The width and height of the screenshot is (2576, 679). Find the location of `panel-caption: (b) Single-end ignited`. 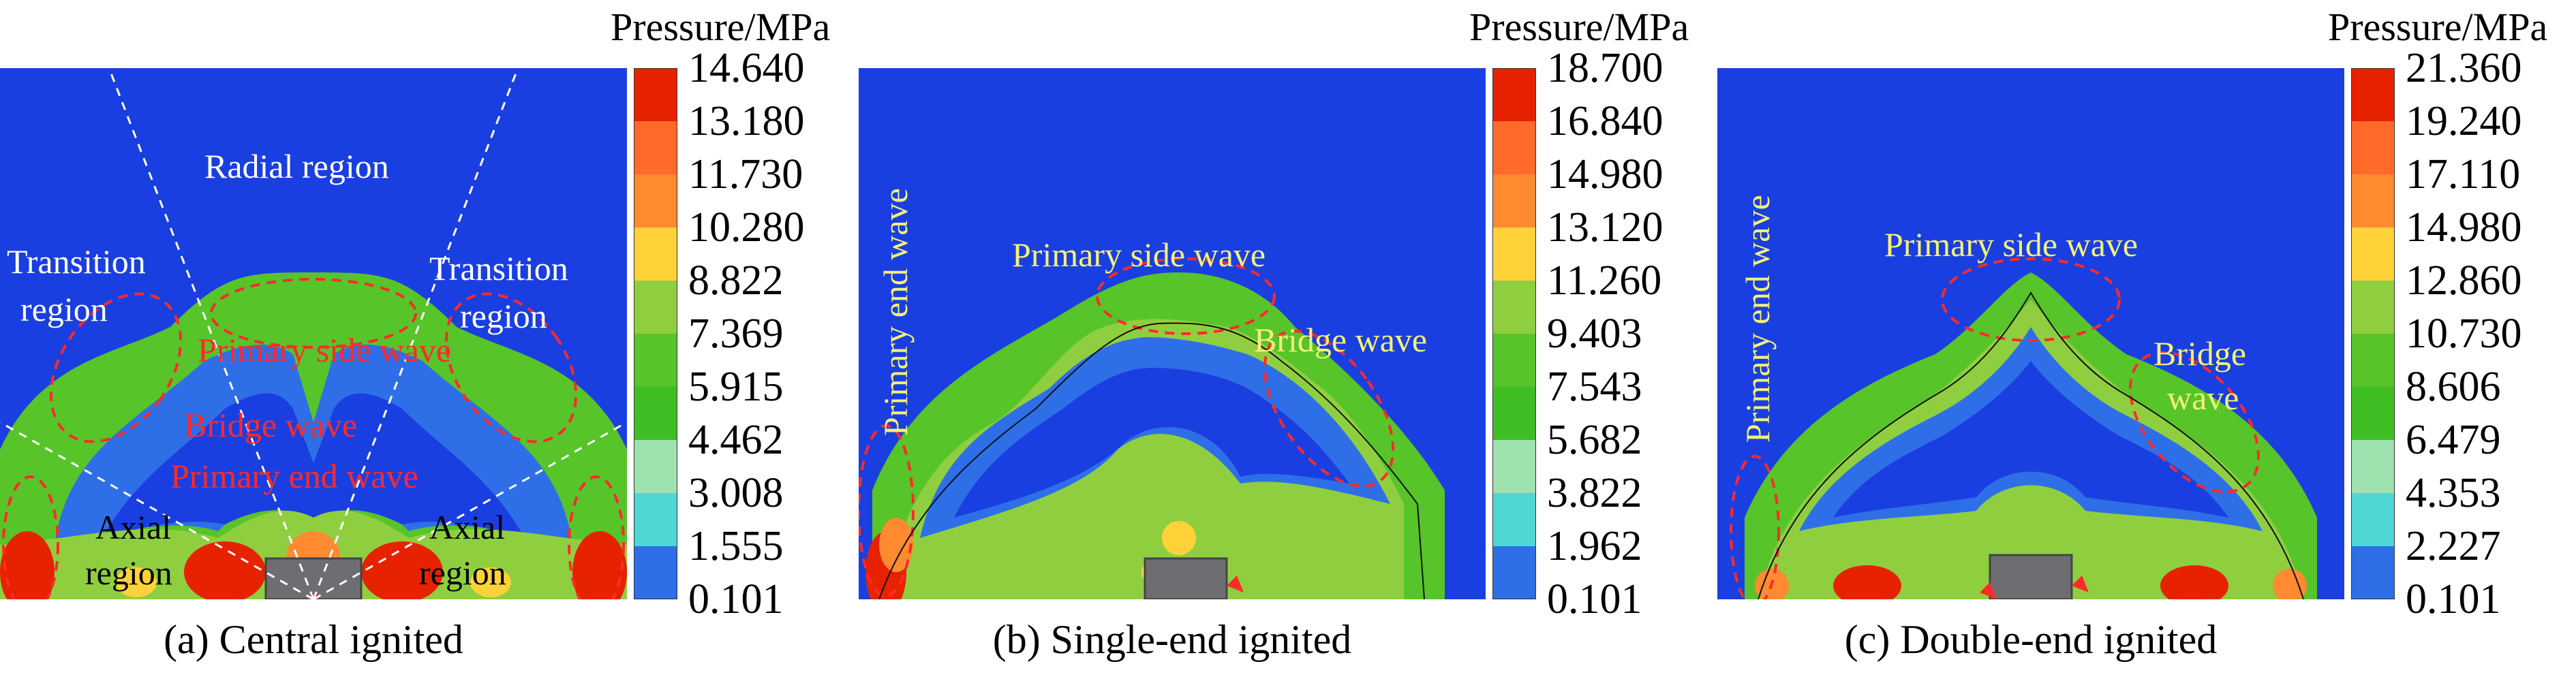

panel-caption: (b) Single-end ignited is located at coordinates (1172, 639).